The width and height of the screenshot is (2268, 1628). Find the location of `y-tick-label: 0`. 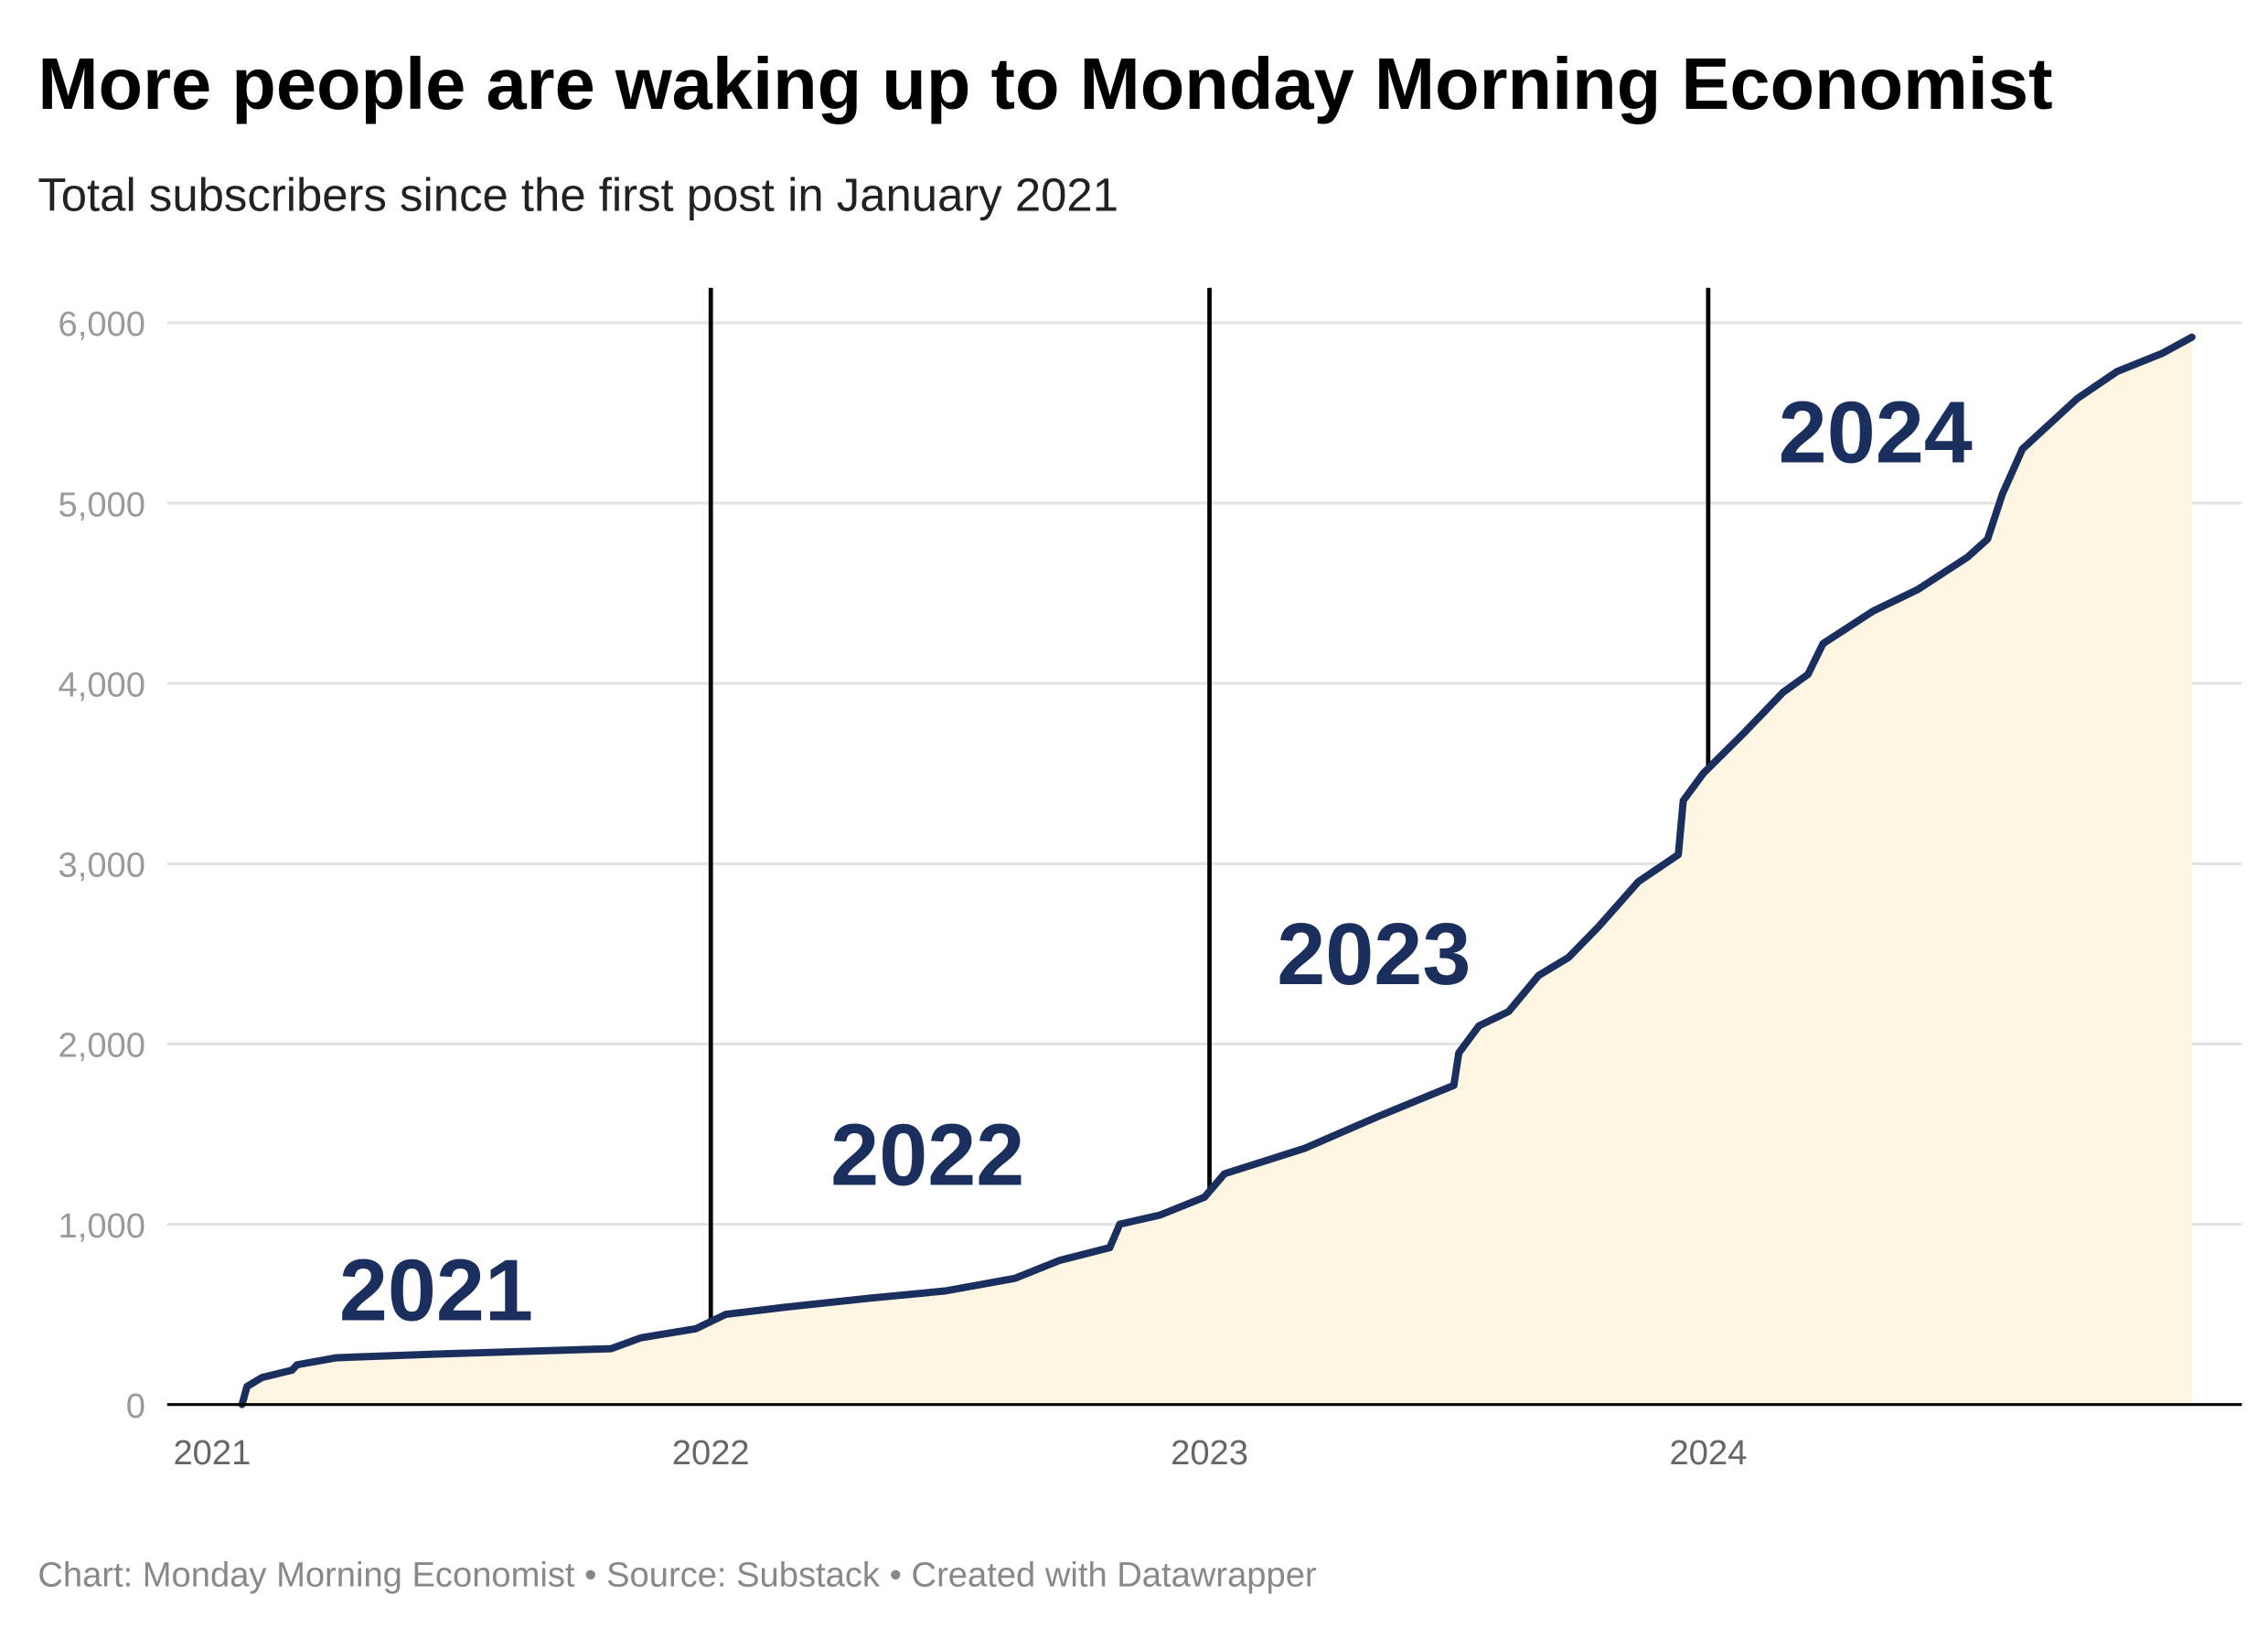

y-tick-label: 0 is located at coordinates (135, 1406).